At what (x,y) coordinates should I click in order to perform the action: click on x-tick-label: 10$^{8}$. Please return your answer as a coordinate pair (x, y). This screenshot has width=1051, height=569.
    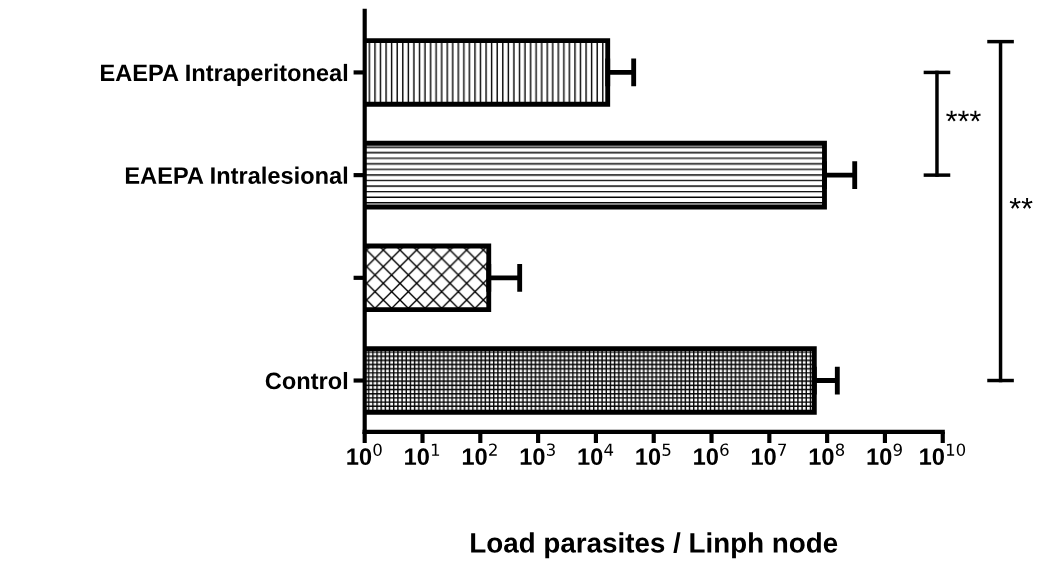
    Looking at the image, I should click on (827, 454).